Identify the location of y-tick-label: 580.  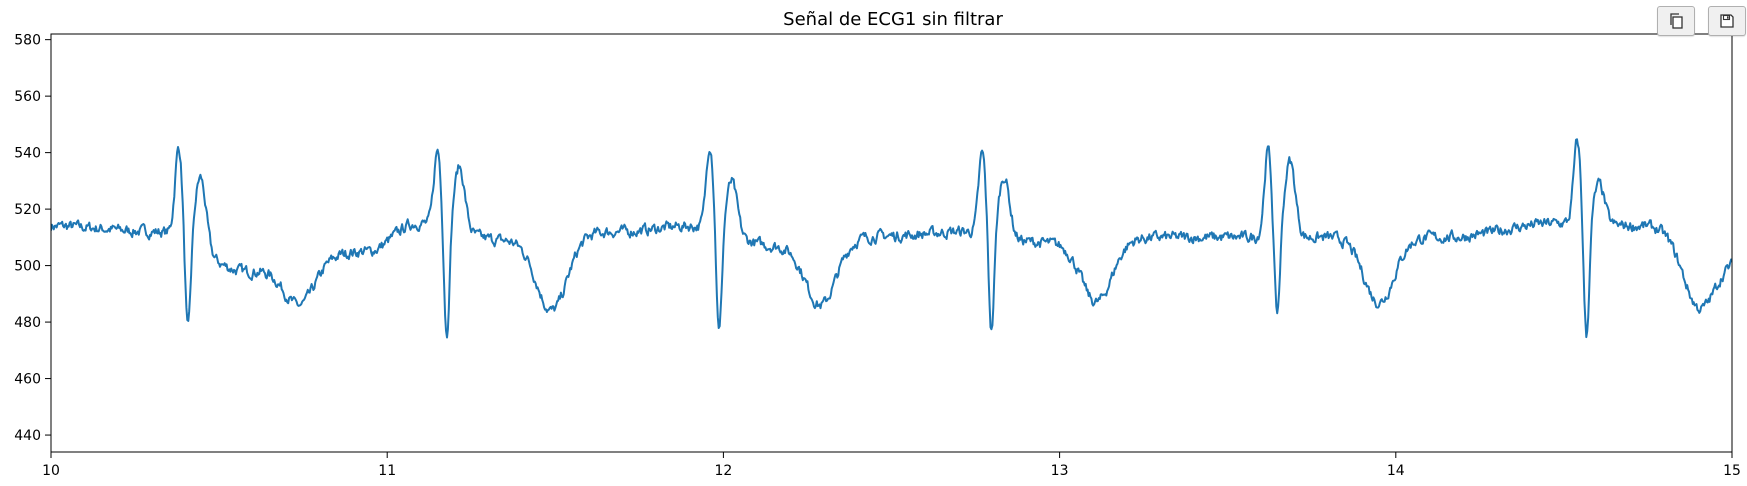
(27, 41).